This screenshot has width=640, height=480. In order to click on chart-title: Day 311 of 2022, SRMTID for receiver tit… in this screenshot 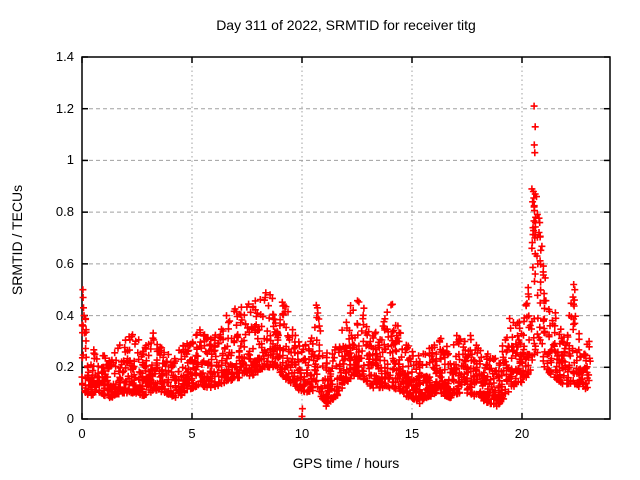, I will do `click(346, 25)`.